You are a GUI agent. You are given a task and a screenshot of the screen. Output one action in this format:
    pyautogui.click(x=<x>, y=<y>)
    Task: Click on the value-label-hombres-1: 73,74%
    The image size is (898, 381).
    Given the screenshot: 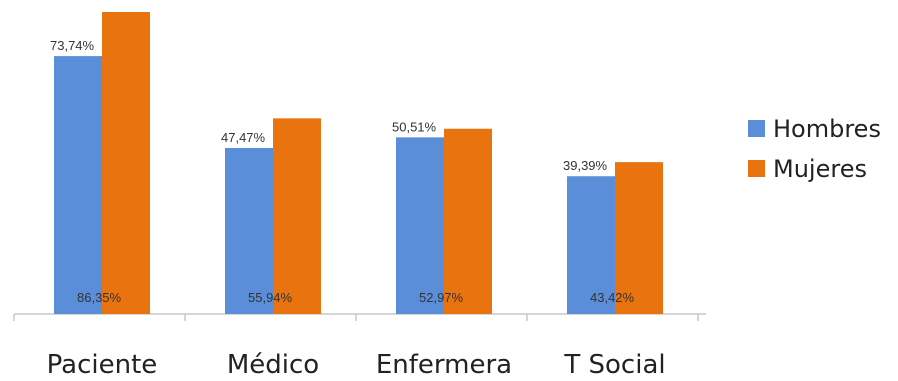 What is the action you would take?
    pyautogui.click(x=72, y=45)
    